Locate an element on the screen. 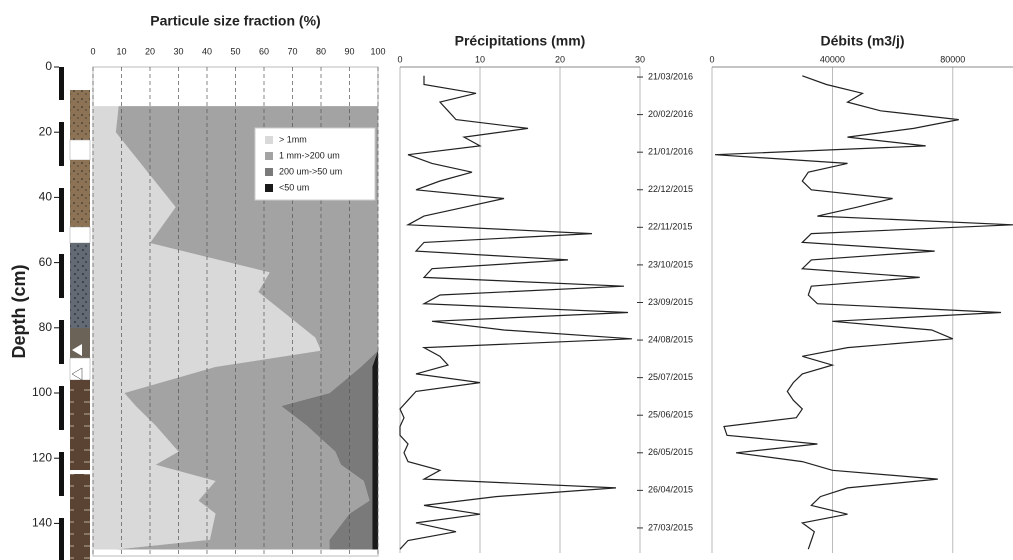 This screenshot has width=1013, height=560. x-tick-label: 70 is located at coordinates (292, 51).